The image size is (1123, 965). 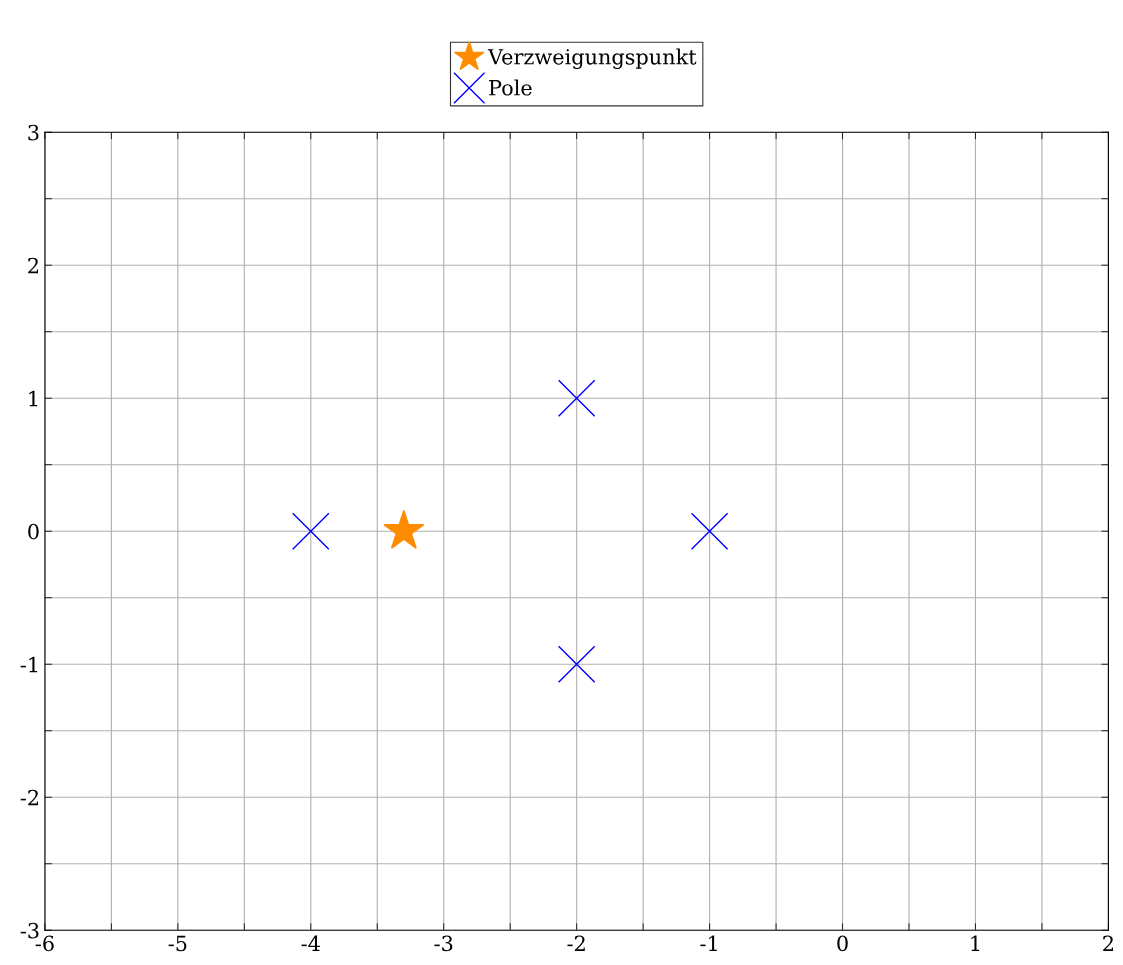 What do you see at coordinates (708, 943) in the screenshot?
I see `x-tick-label: -1` at bounding box center [708, 943].